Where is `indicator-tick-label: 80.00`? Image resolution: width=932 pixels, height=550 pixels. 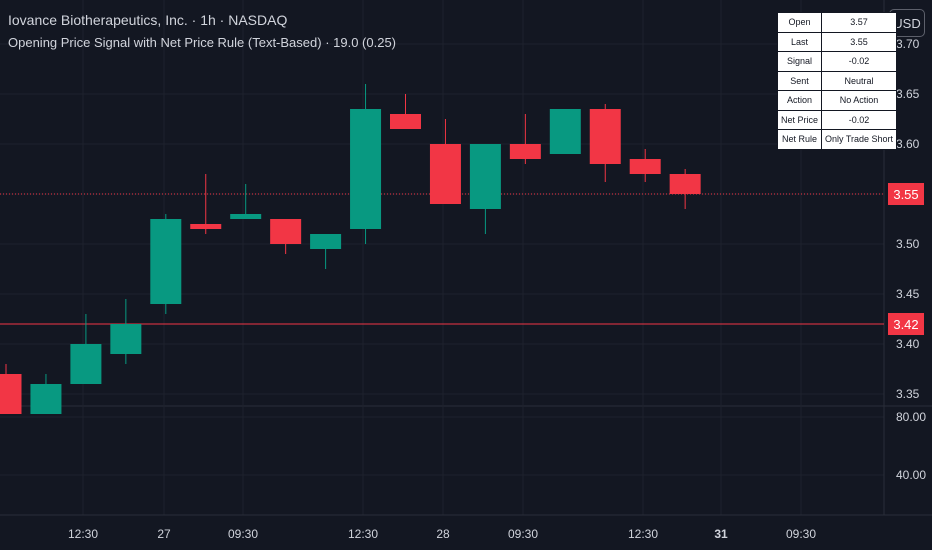 indicator-tick-label: 80.00 is located at coordinates (911, 417).